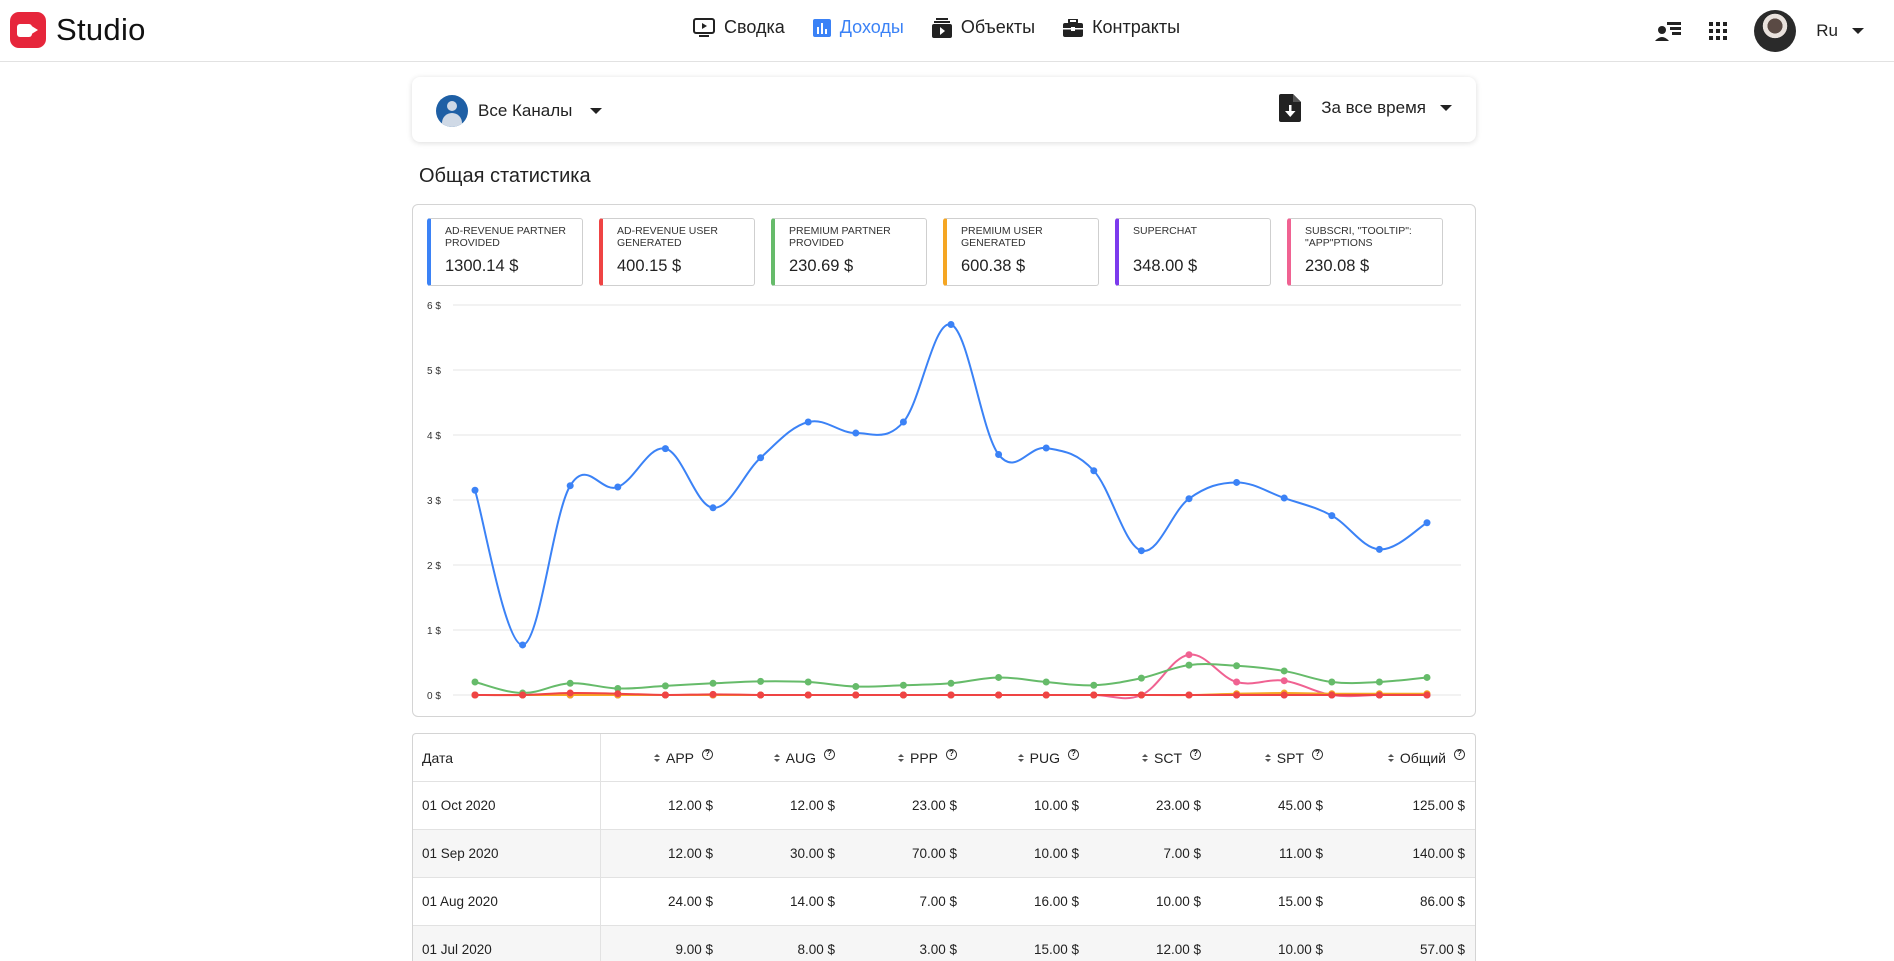 The image size is (1894, 961). What do you see at coordinates (983, 27) in the screenshot?
I see `nav-item-objects: Объекты` at bounding box center [983, 27].